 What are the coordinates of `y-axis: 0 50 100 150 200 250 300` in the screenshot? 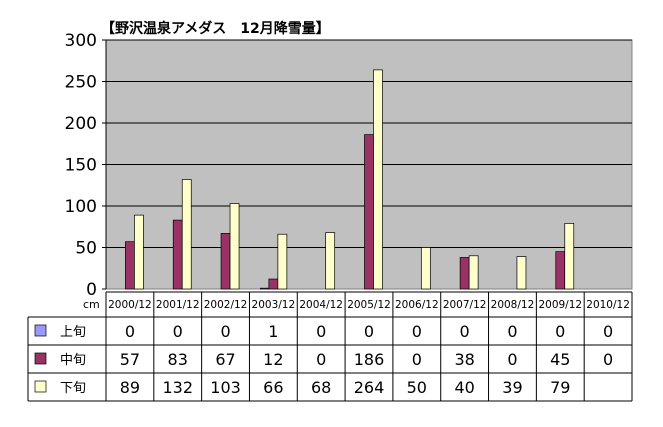 It's located at (86, 165).